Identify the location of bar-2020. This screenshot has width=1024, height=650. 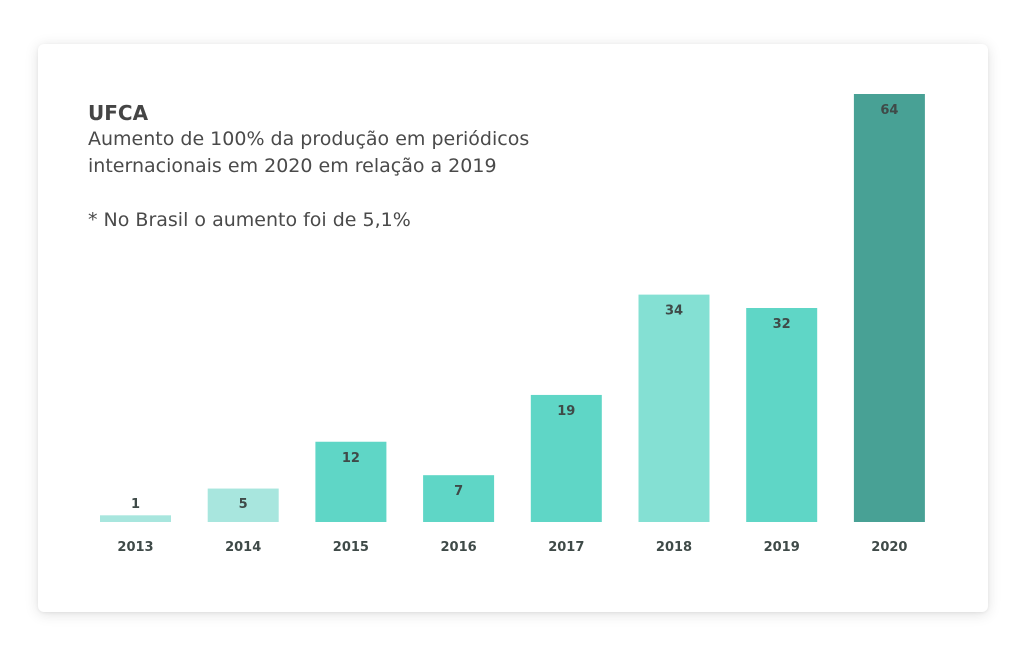
(889, 308).